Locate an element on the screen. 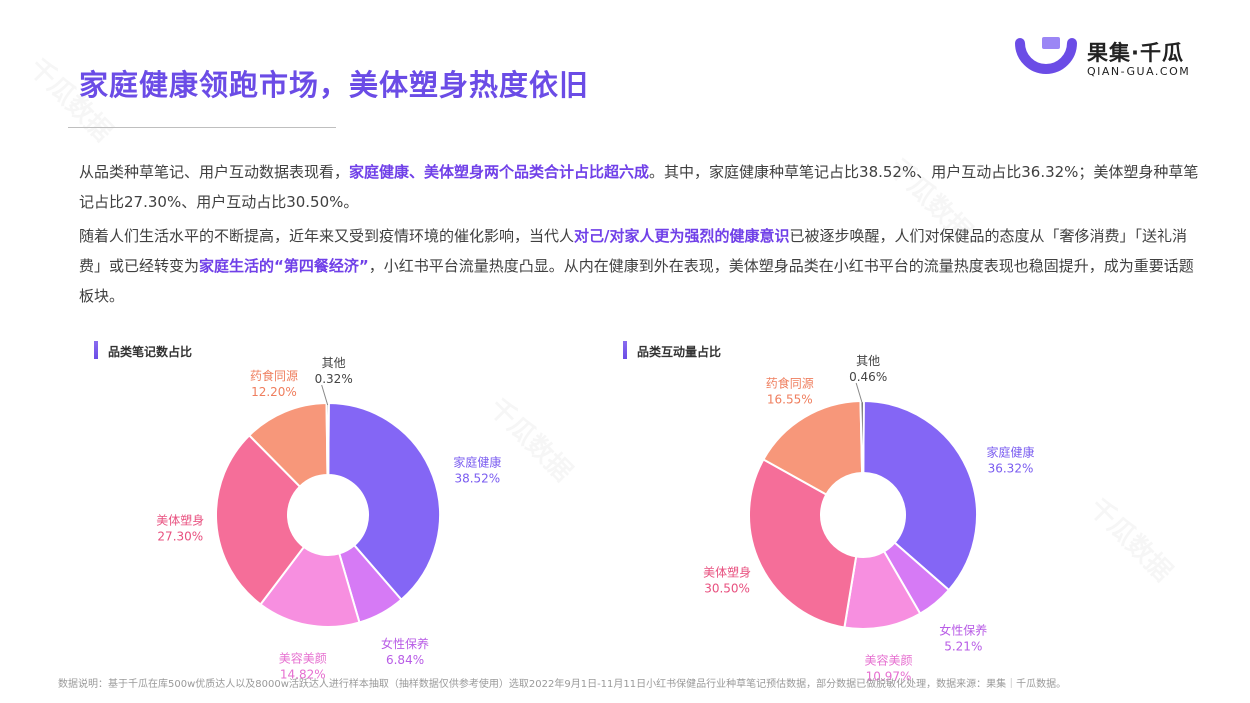 The image size is (1250, 703). slice-value-label: 10.97% is located at coordinates (889, 677).